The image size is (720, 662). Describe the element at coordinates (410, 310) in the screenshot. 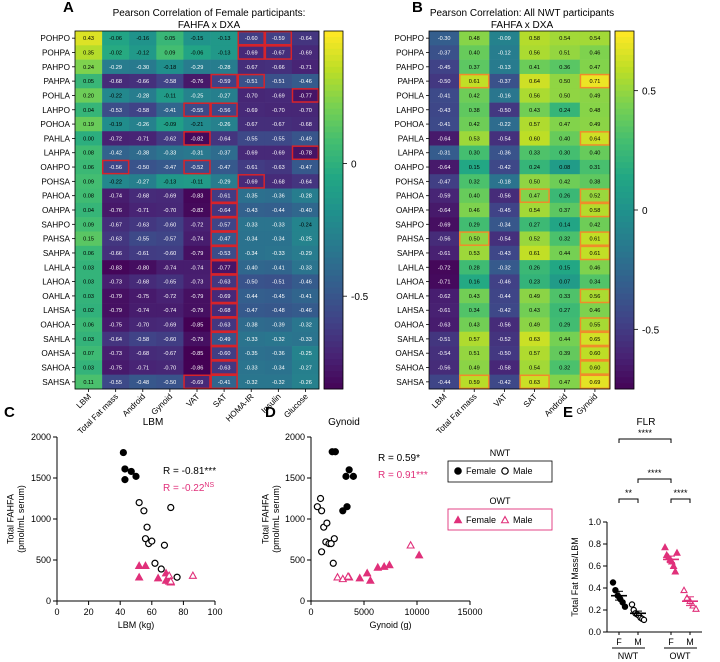

I see `row-label: LAHSA` at that location.